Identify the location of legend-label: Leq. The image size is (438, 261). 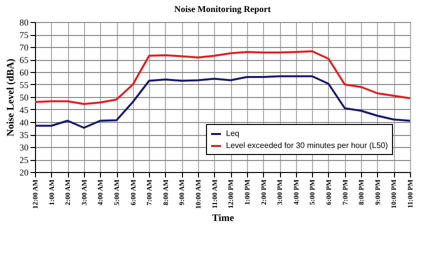
(233, 133).